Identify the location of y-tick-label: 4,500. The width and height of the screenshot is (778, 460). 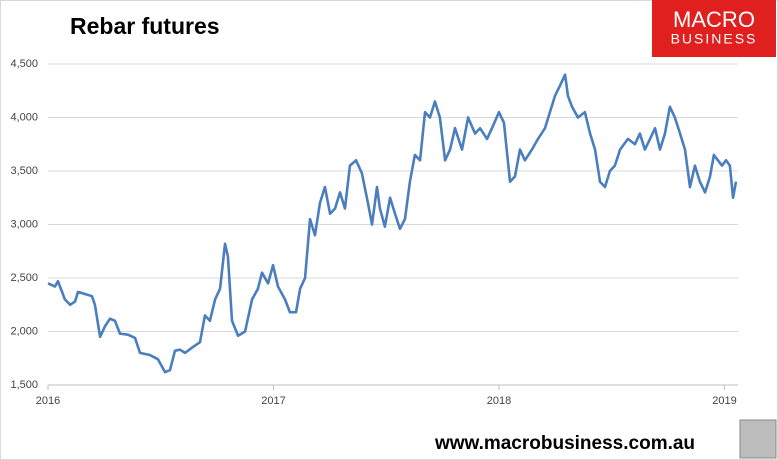
(24, 64).